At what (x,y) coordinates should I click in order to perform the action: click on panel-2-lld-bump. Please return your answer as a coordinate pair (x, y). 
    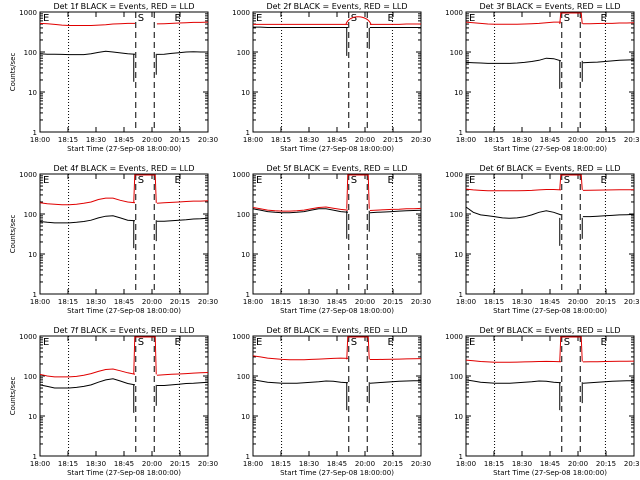
    Looking at the image, I should click on (358, 20).